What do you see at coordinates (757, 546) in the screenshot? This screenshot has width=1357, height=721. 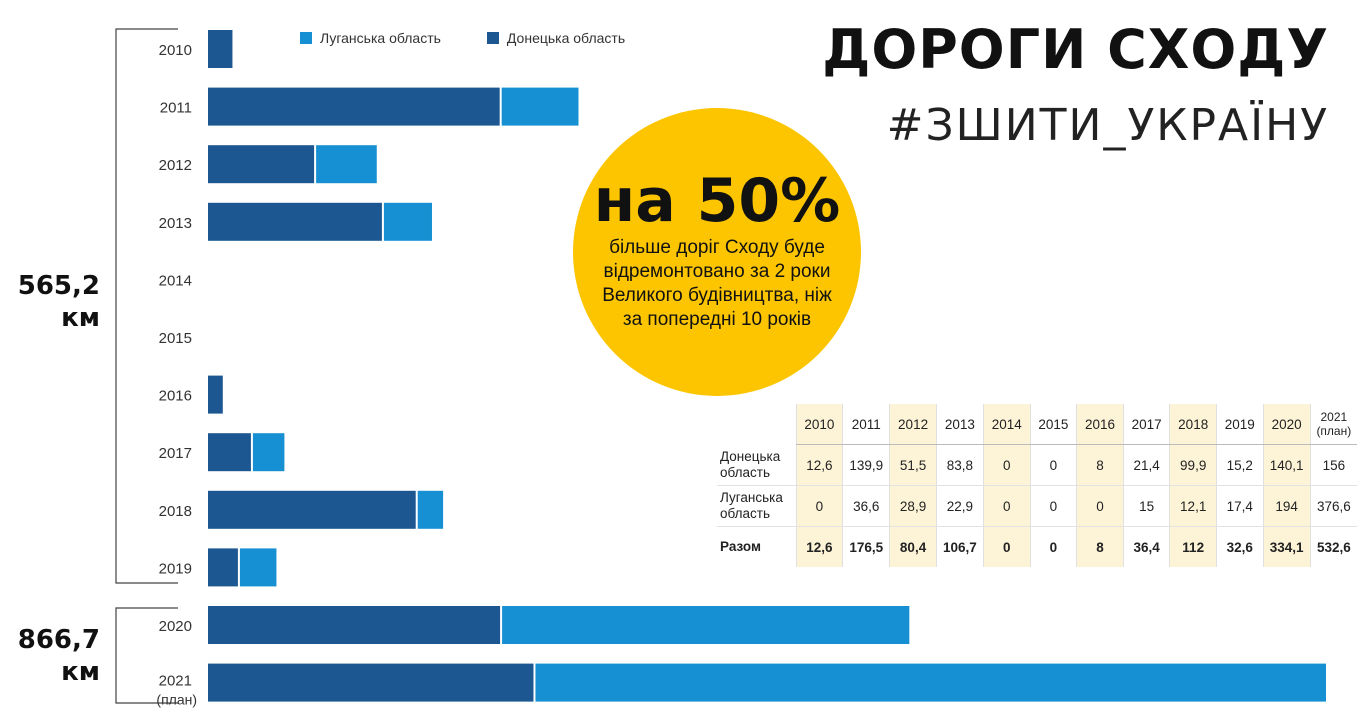 I see `table-row-label: Разом` at bounding box center [757, 546].